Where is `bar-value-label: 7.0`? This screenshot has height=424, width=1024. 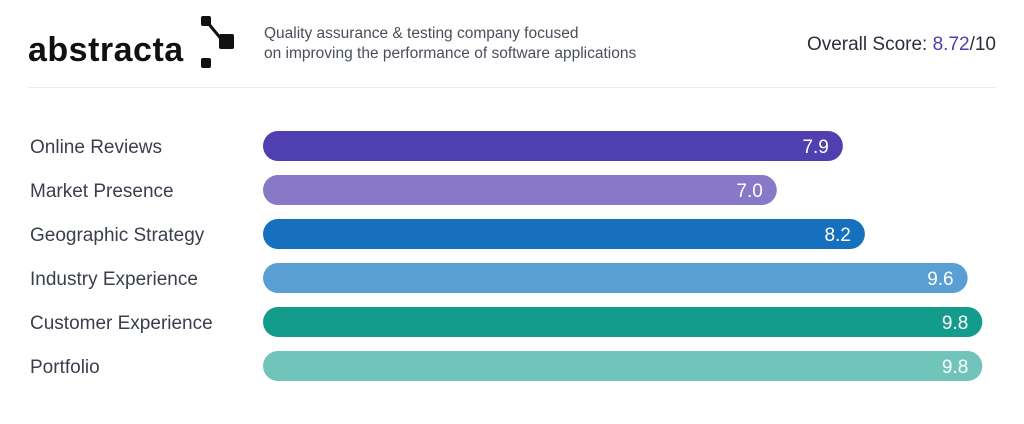
bar-value-label: 7.0 is located at coordinates (749, 191).